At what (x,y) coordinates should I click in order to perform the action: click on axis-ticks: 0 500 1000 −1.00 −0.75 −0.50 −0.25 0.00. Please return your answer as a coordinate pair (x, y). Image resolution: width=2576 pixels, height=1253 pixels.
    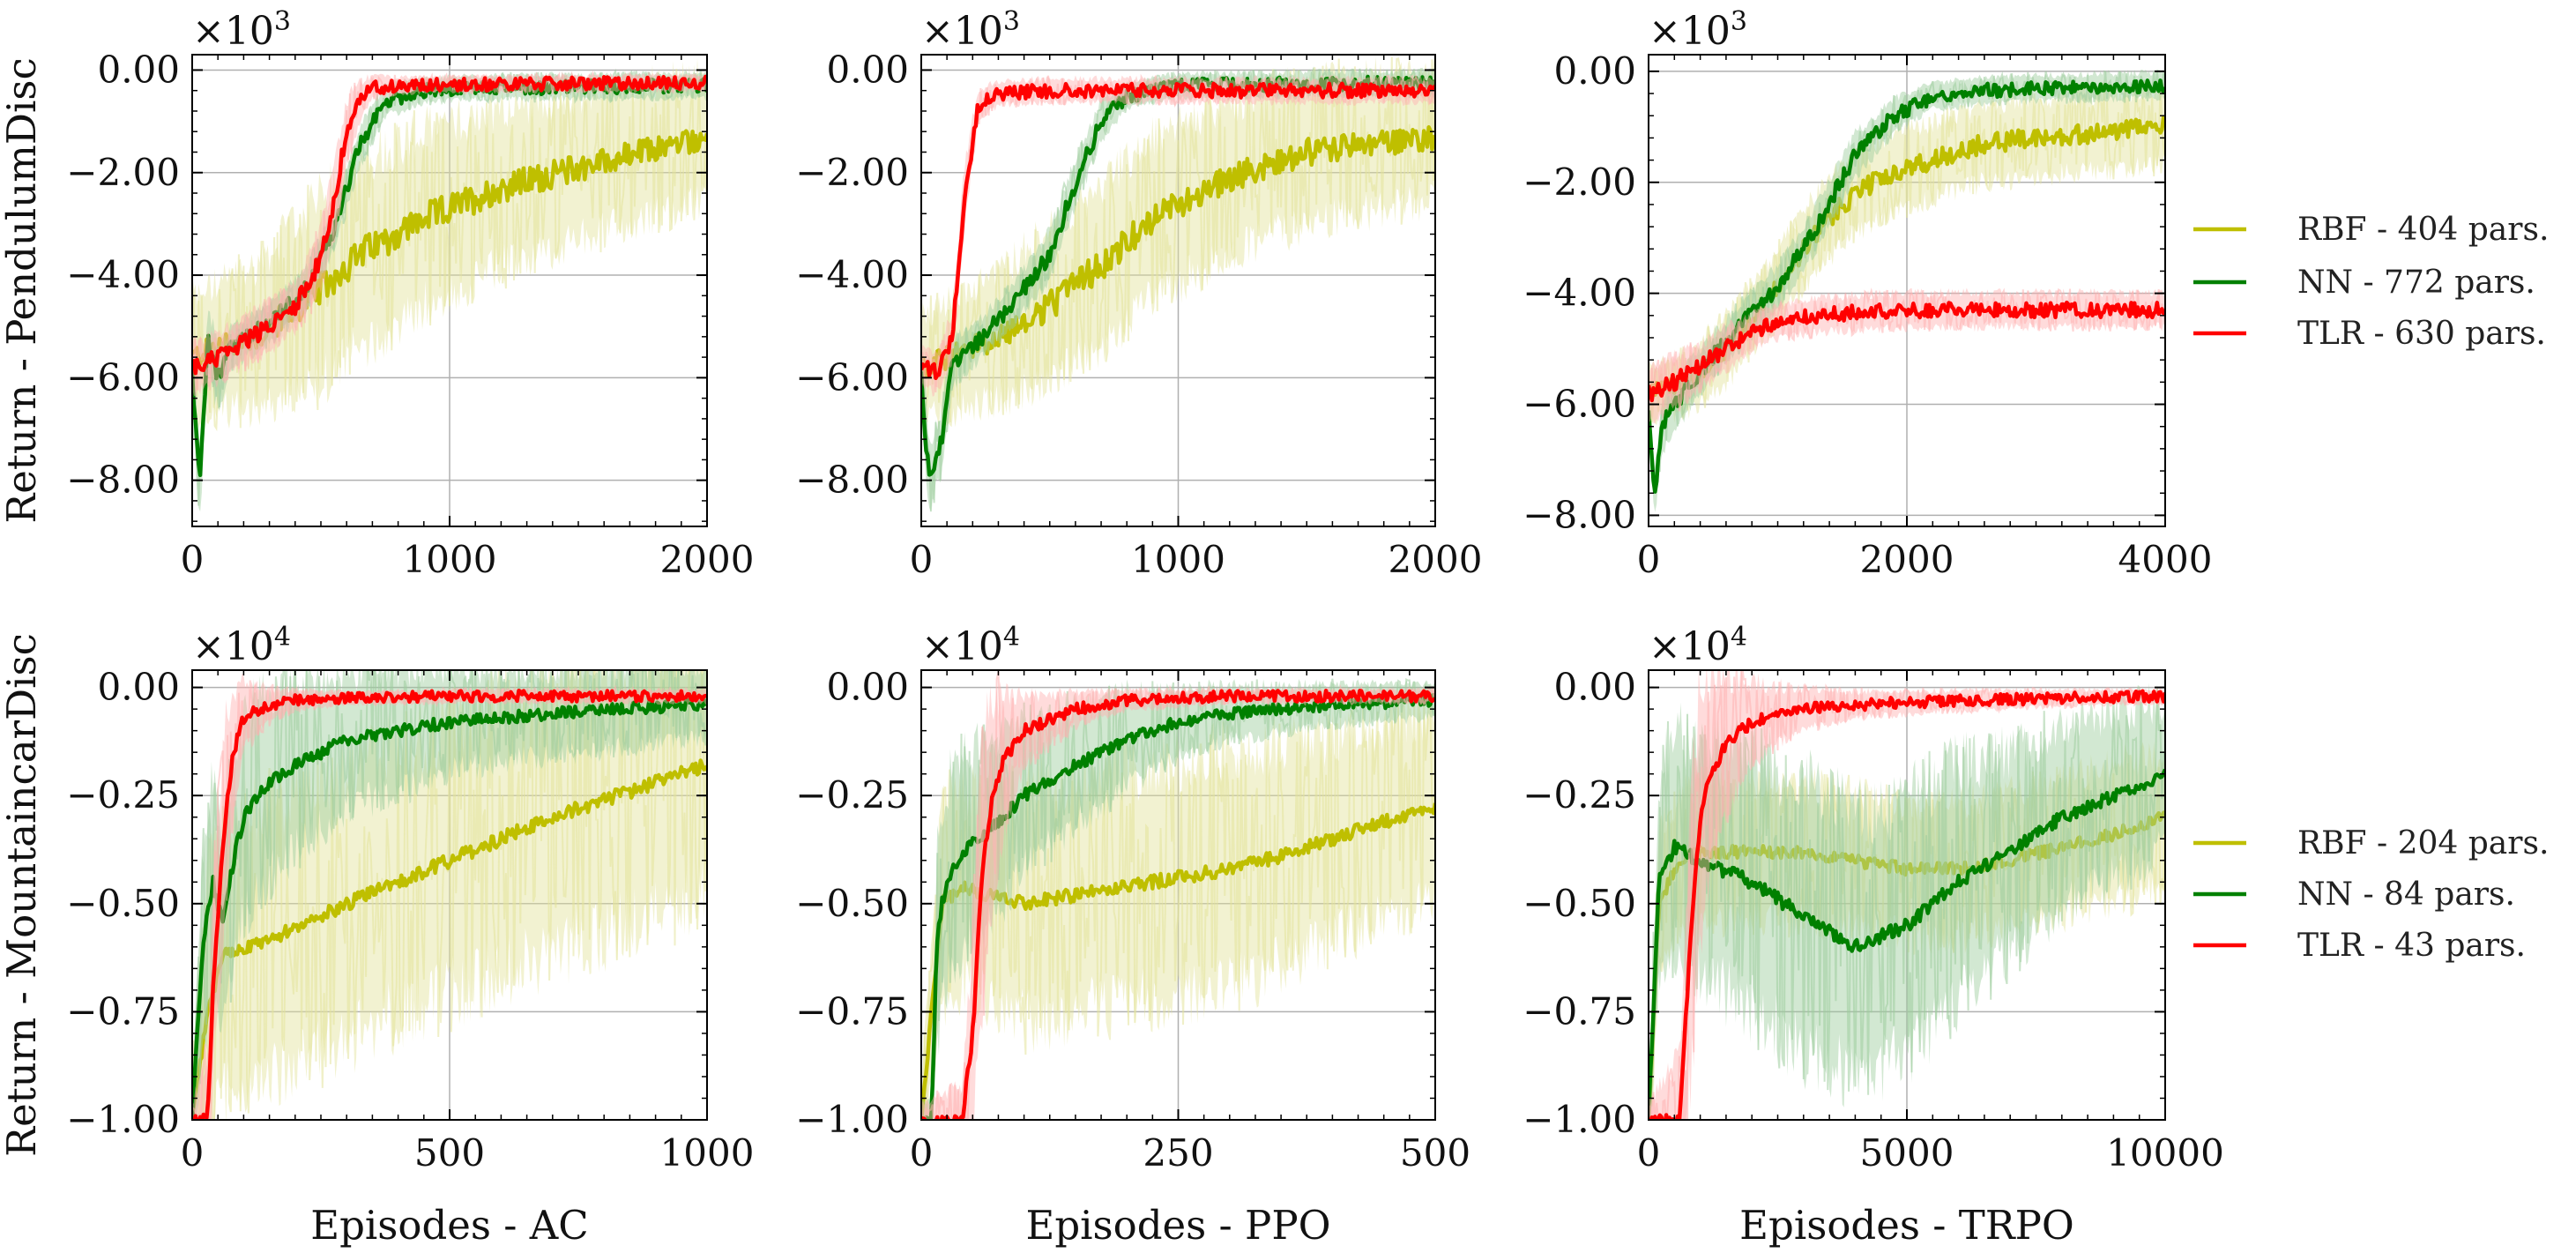
    Looking at the image, I should click on (410, 921).